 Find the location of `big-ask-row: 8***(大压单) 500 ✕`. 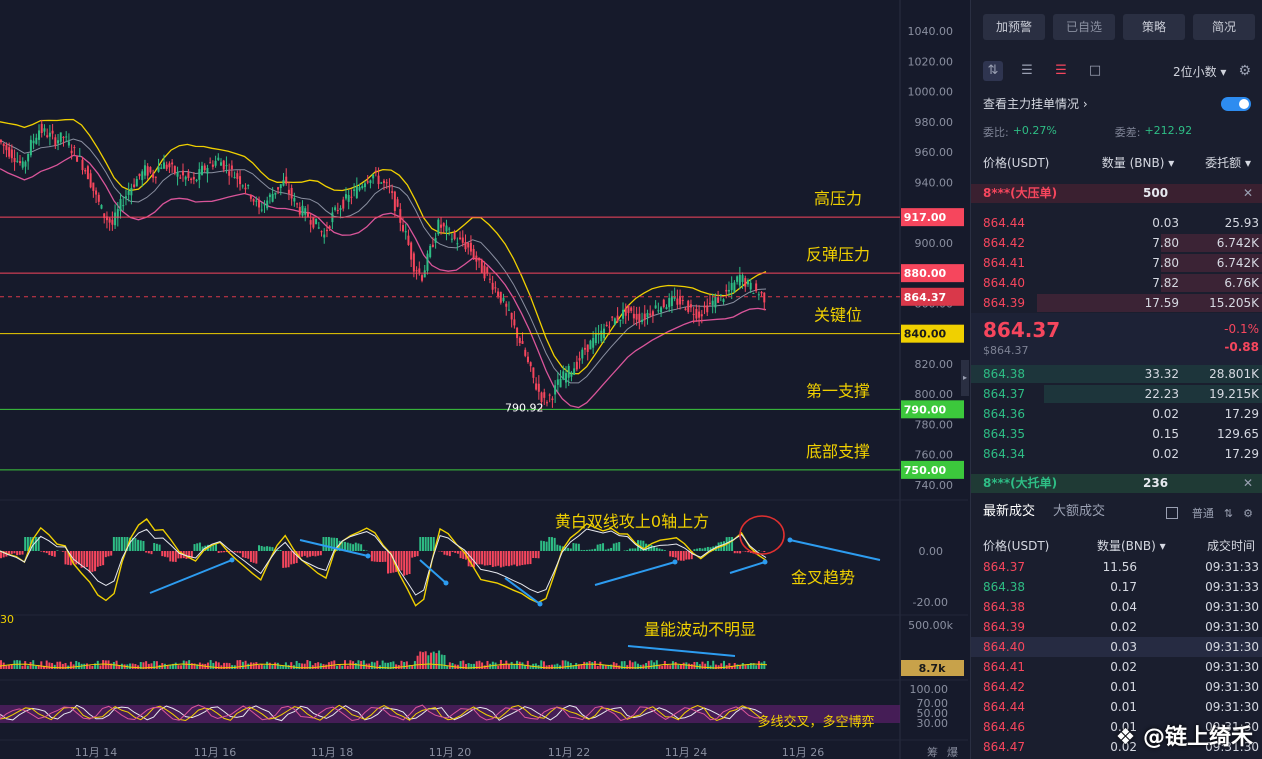

big-ask-row: 8***(大压单) 500 ✕ is located at coordinates (1116, 193).